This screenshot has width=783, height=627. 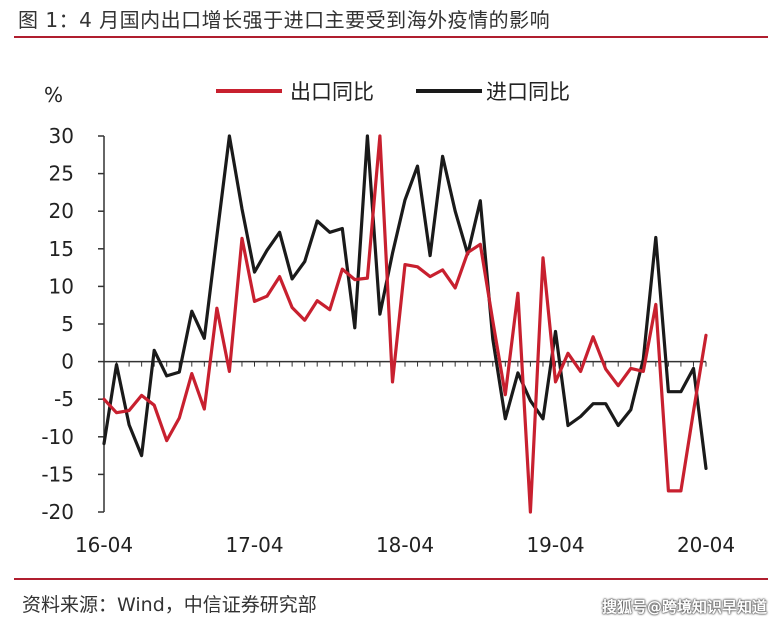 I want to click on x-tick-label: 18-04, so click(x=405, y=545).